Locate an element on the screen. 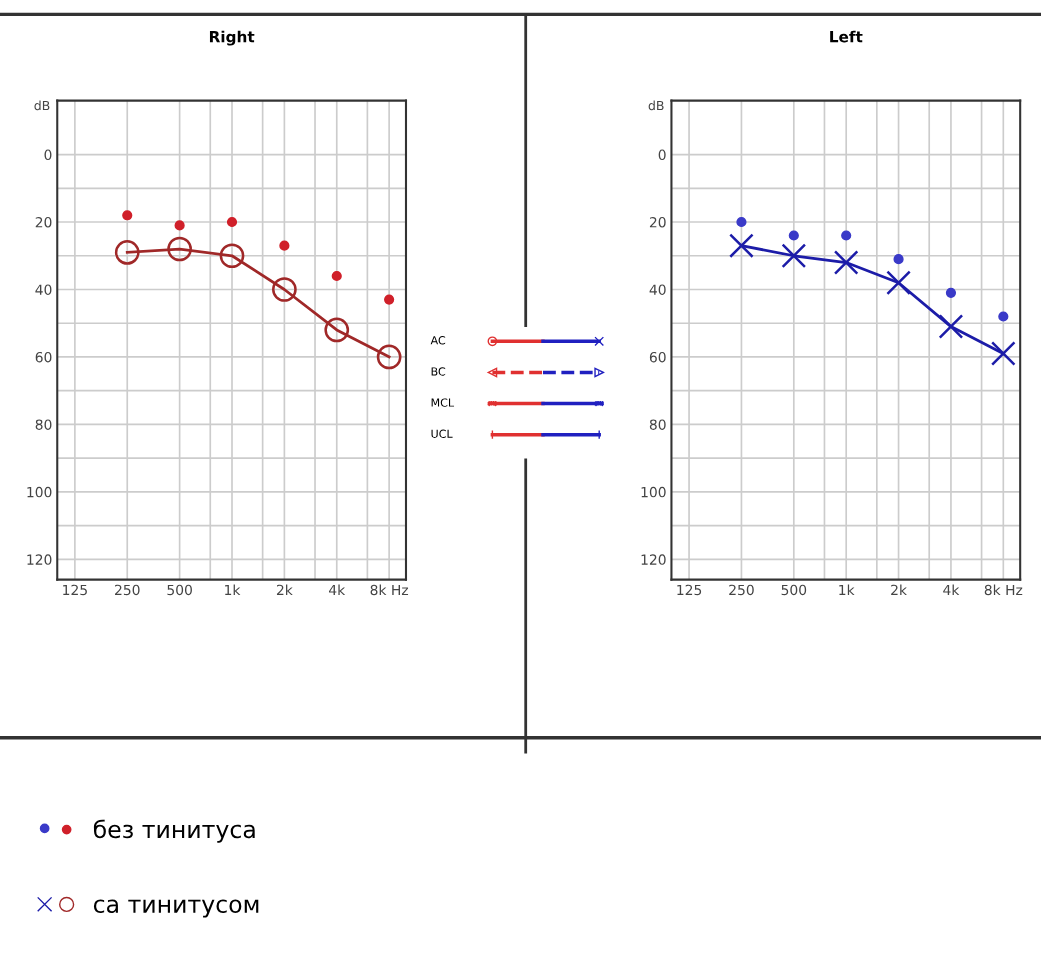 The height and width of the screenshot is (958, 1041). text: AC is located at coordinates (438, 340).